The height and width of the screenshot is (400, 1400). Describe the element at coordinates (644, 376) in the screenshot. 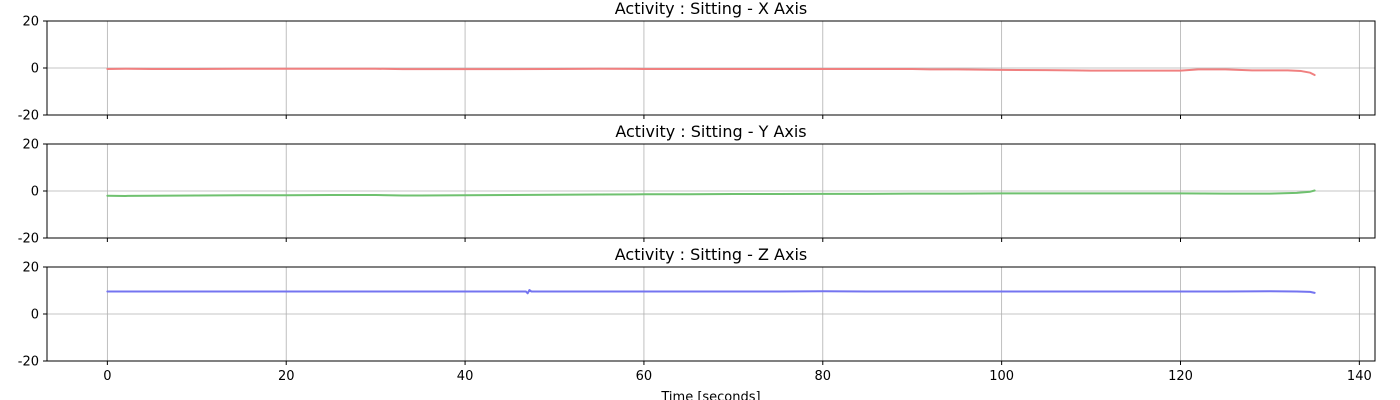

I see `x-tick-label-3: 60` at that location.